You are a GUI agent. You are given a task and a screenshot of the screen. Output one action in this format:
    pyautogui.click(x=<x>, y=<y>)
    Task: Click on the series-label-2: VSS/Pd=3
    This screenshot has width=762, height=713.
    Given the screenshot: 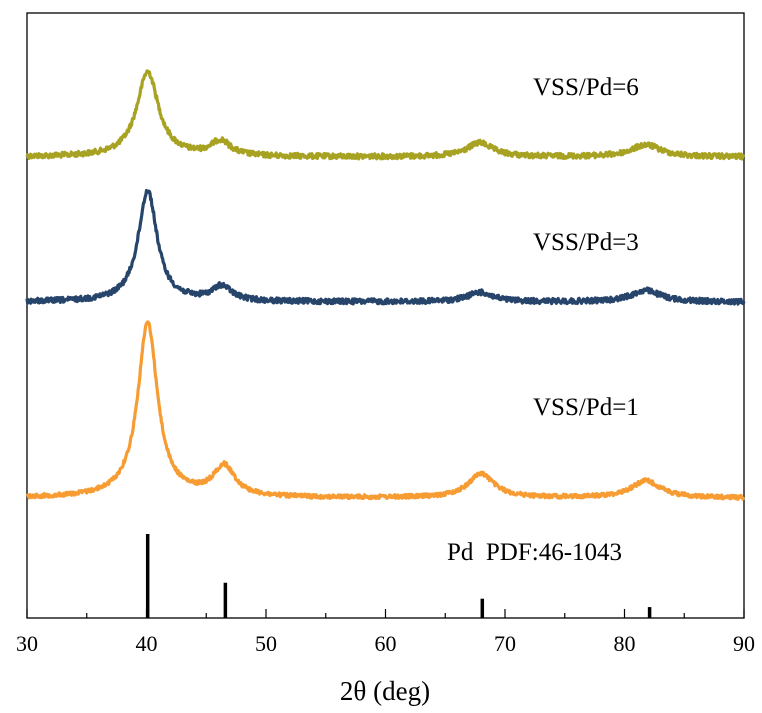 What is the action you would take?
    pyautogui.click(x=586, y=242)
    